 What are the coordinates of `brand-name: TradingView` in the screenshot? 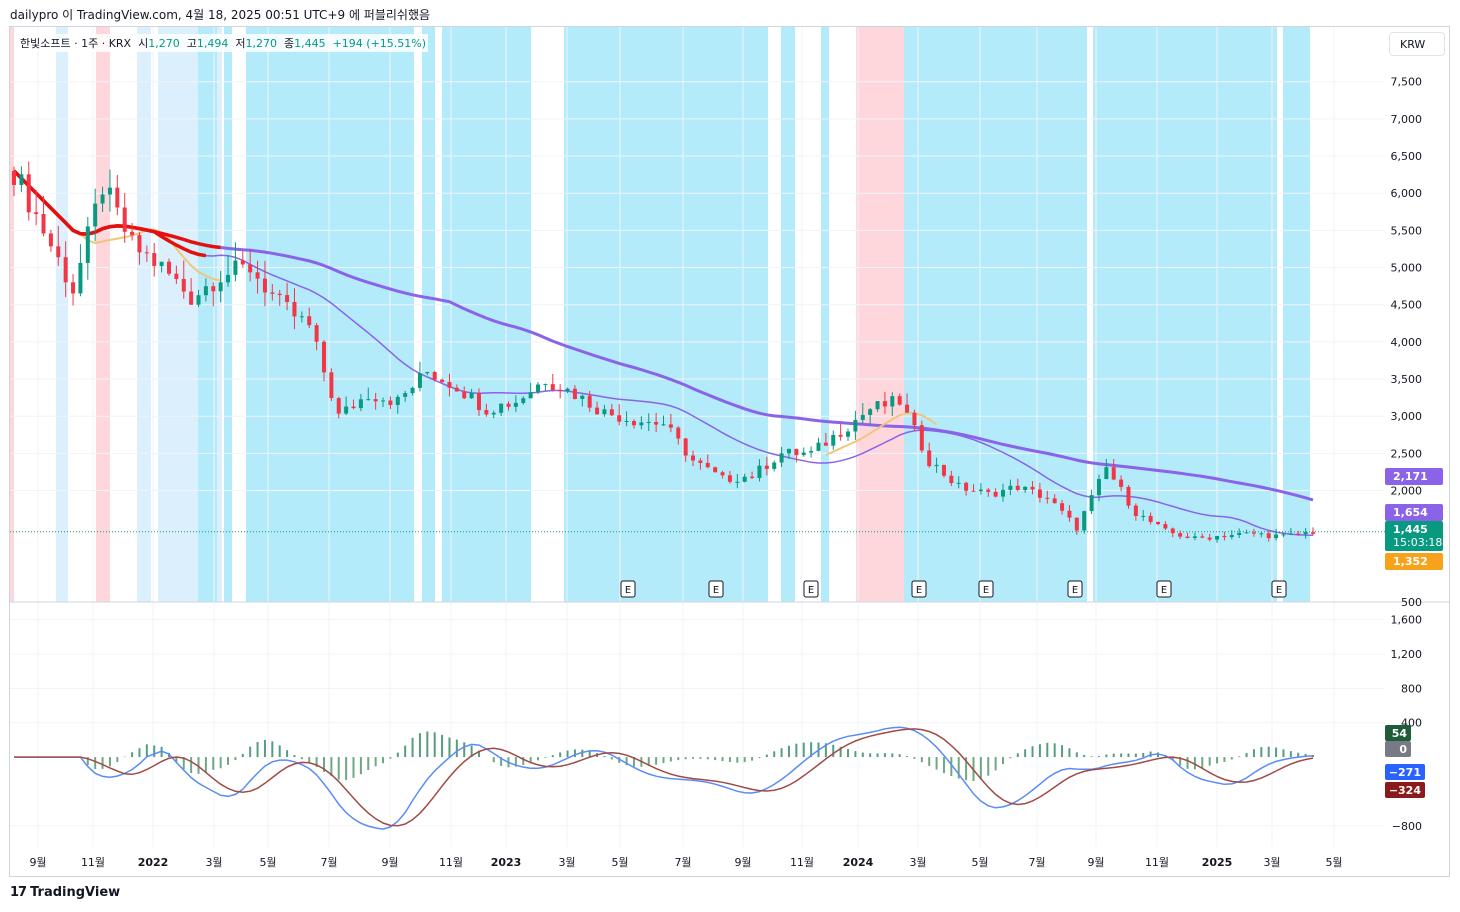 It's located at (75, 892).